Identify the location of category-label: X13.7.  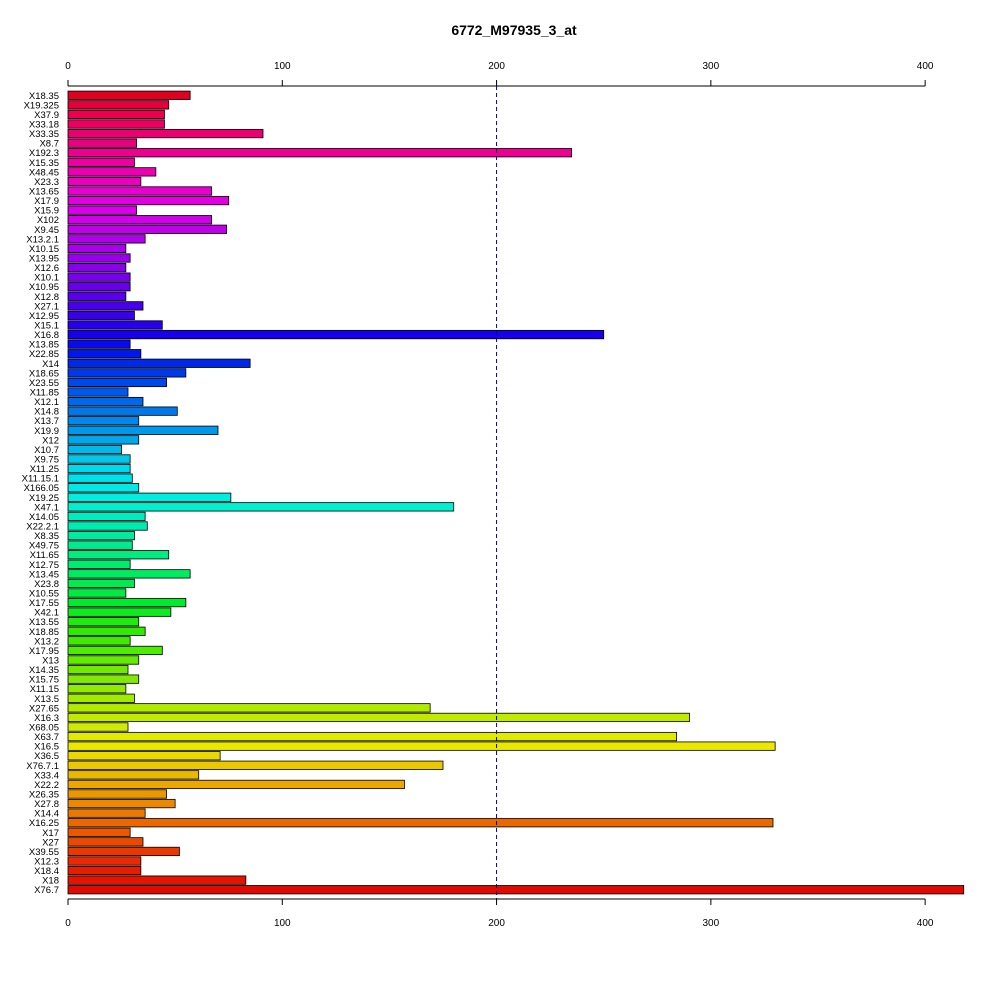
(46, 421).